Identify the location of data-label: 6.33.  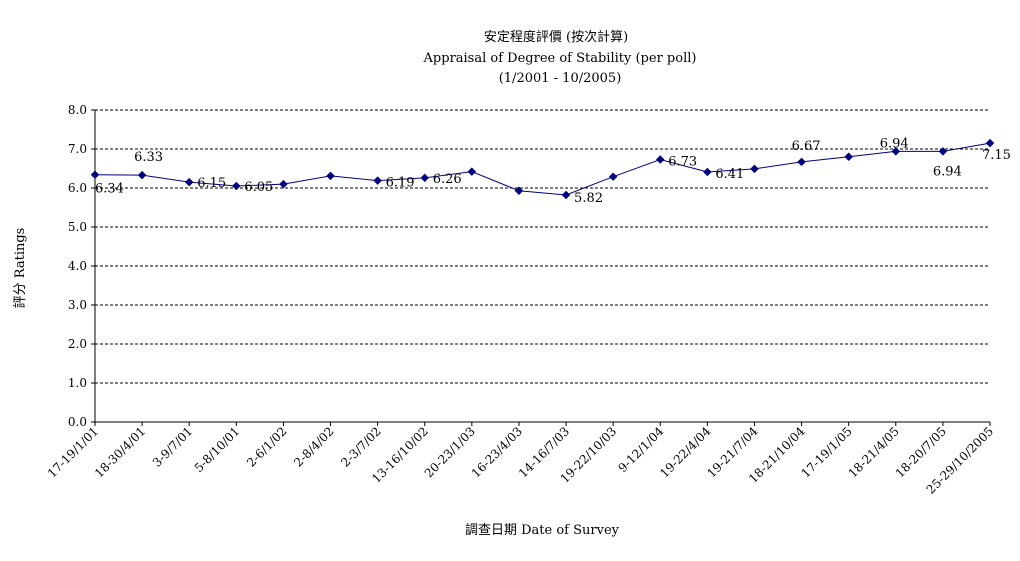
(148, 157).